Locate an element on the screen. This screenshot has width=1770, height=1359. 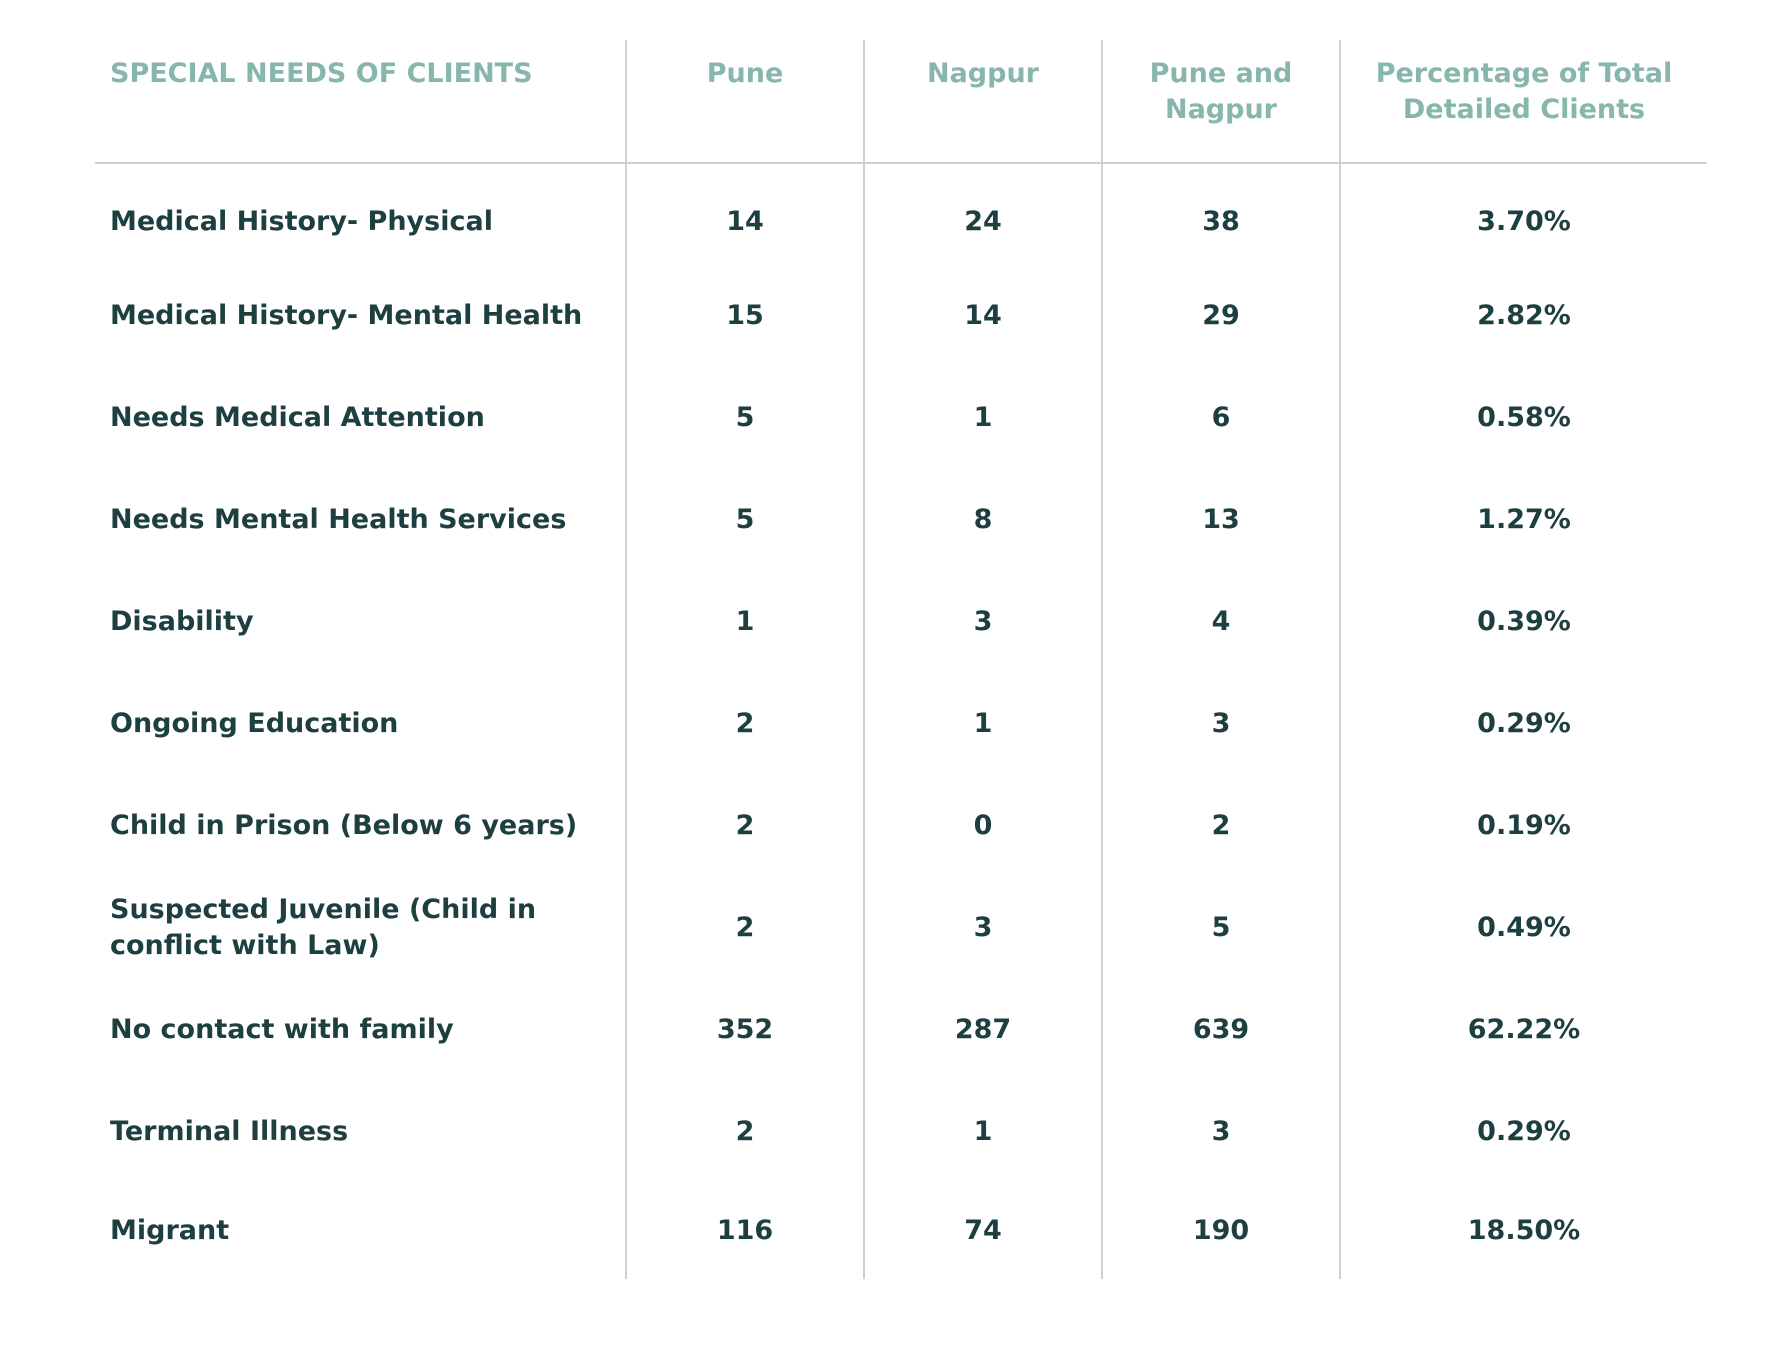
table-row: Child in Prison (Below 6 years) 2 0 2 0.19% is located at coordinates (901, 826).